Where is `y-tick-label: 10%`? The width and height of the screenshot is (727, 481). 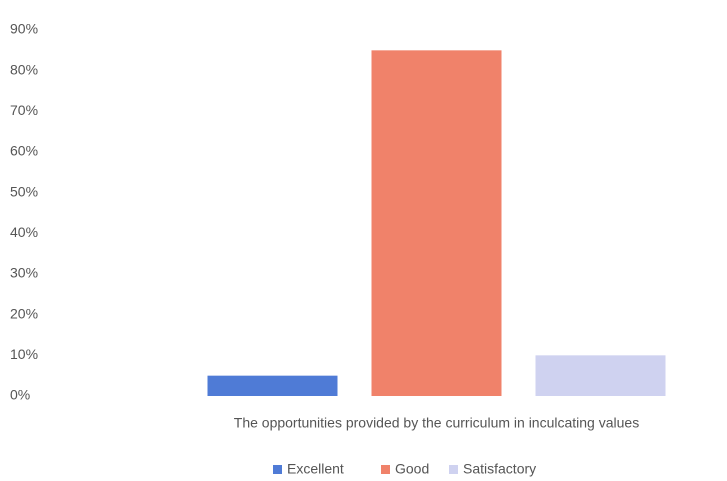 y-tick-label: 10% is located at coordinates (24, 354).